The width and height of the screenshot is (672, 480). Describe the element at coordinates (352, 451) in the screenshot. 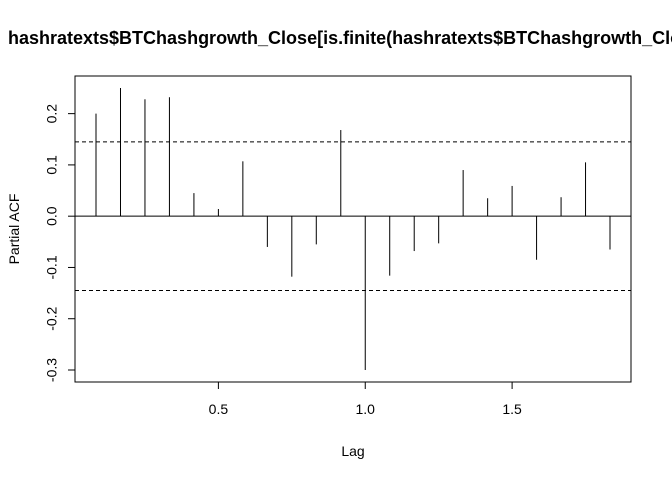

I see `x-axis-label: Lag` at that location.